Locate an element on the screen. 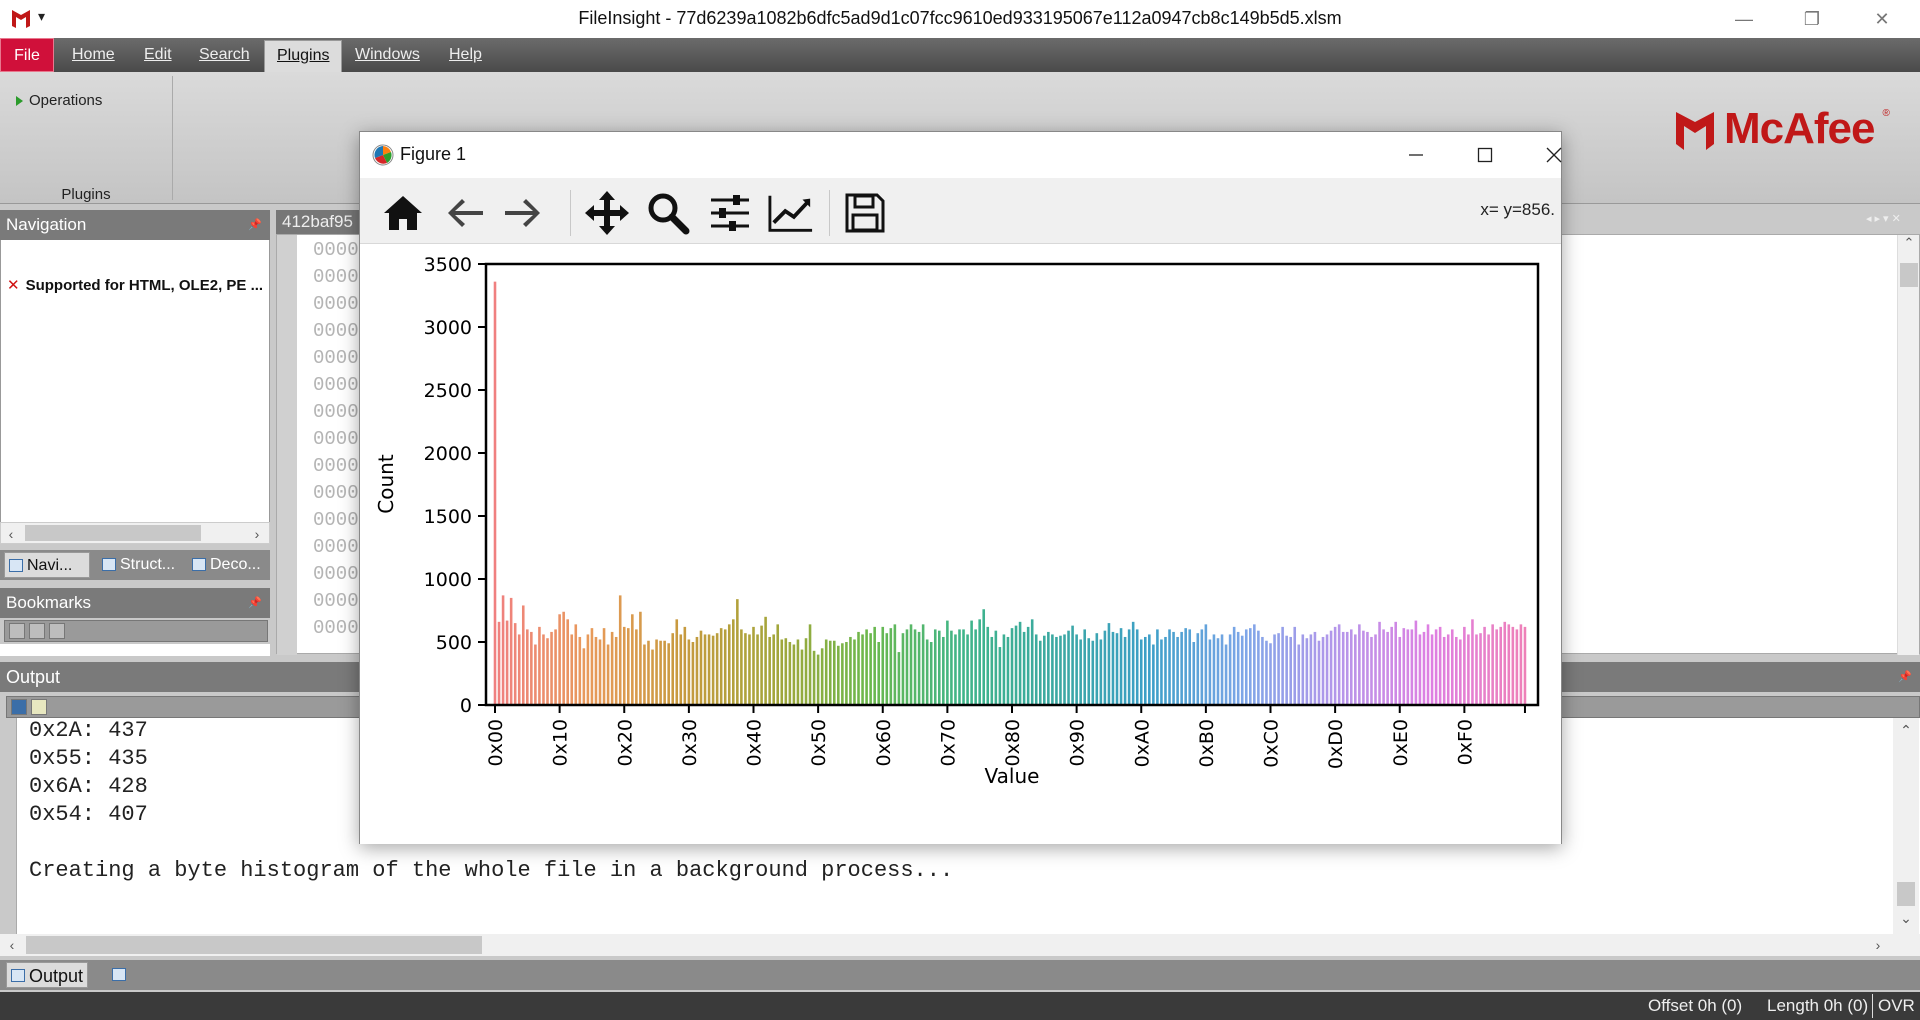  figure-maximize-button is located at coordinates (1485, 155).